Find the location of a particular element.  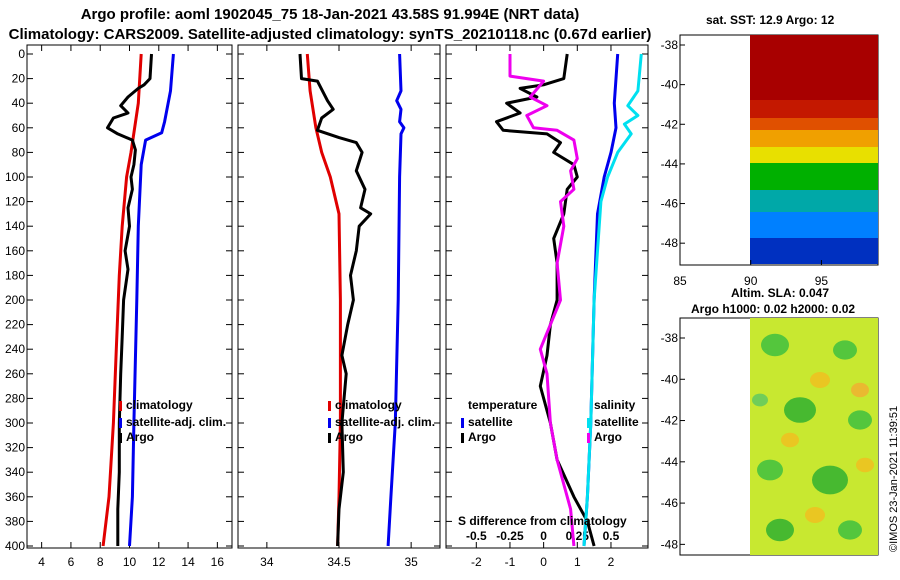

x-tick-label: 34 is located at coordinates (267, 562).